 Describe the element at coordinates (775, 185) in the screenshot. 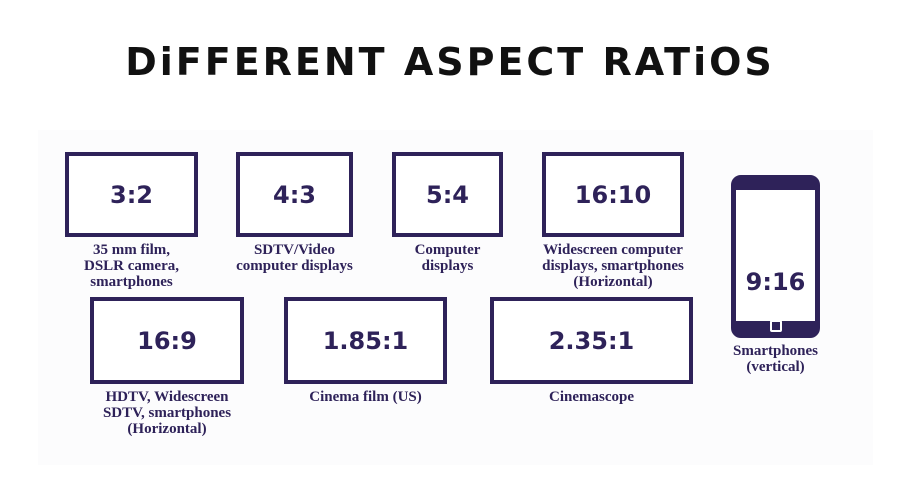

I see `phone-speaker` at that location.